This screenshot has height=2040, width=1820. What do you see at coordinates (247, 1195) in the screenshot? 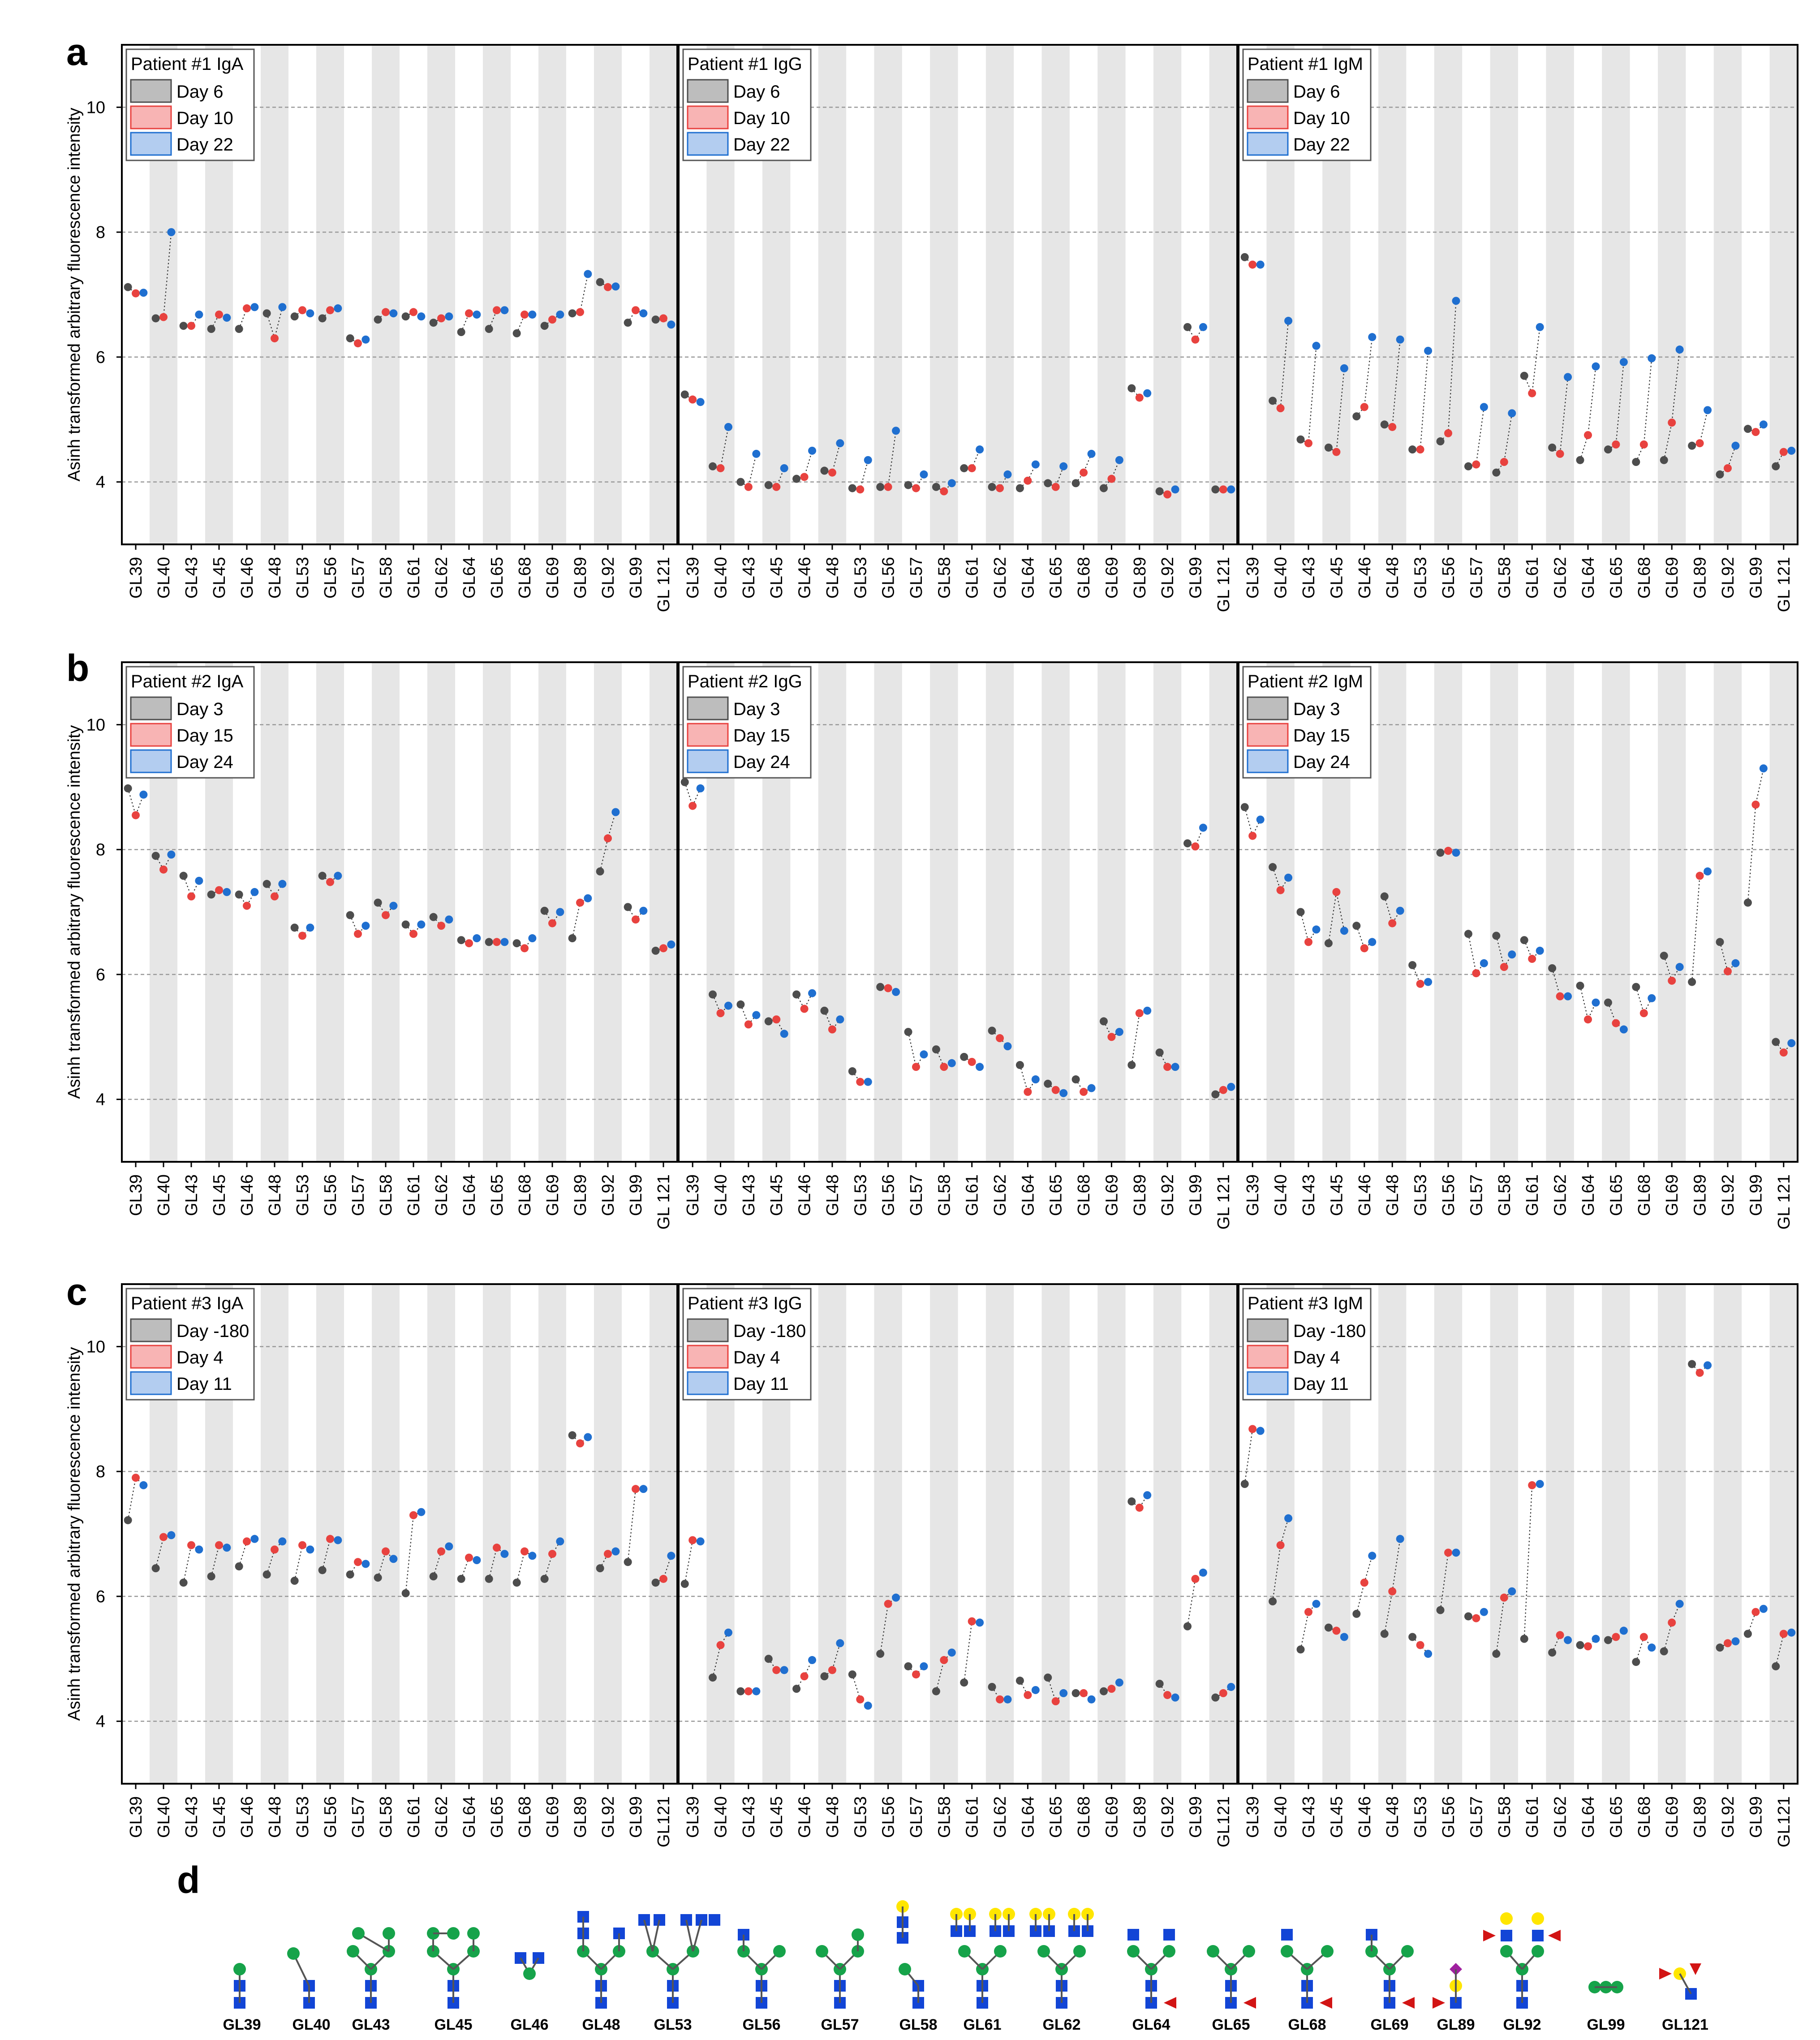
I see `x-tick-label: GL46` at bounding box center [247, 1195].